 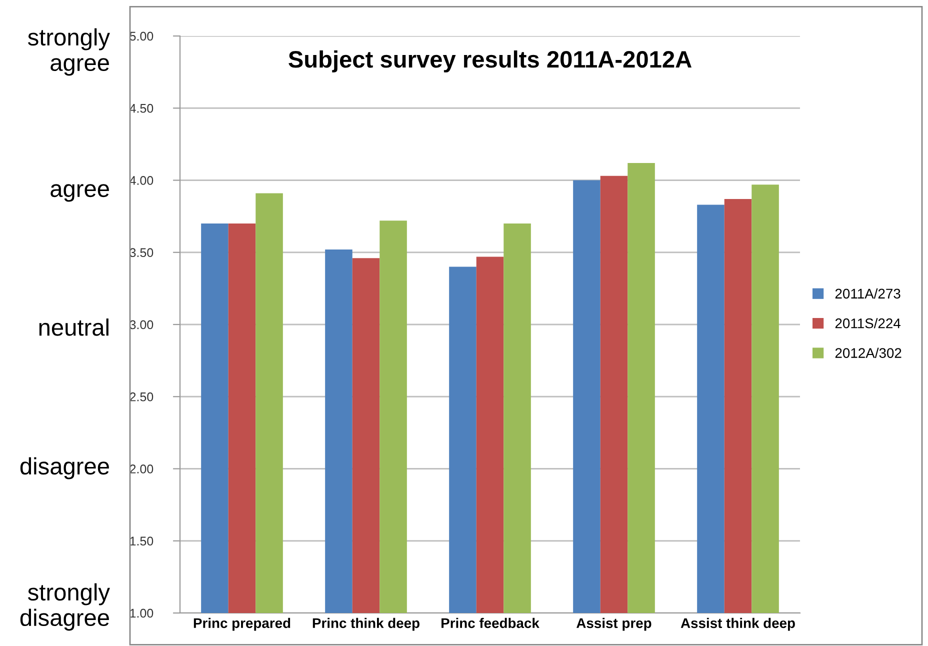 I want to click on y-tick-label: 2.50, so click(x=142, y=397).